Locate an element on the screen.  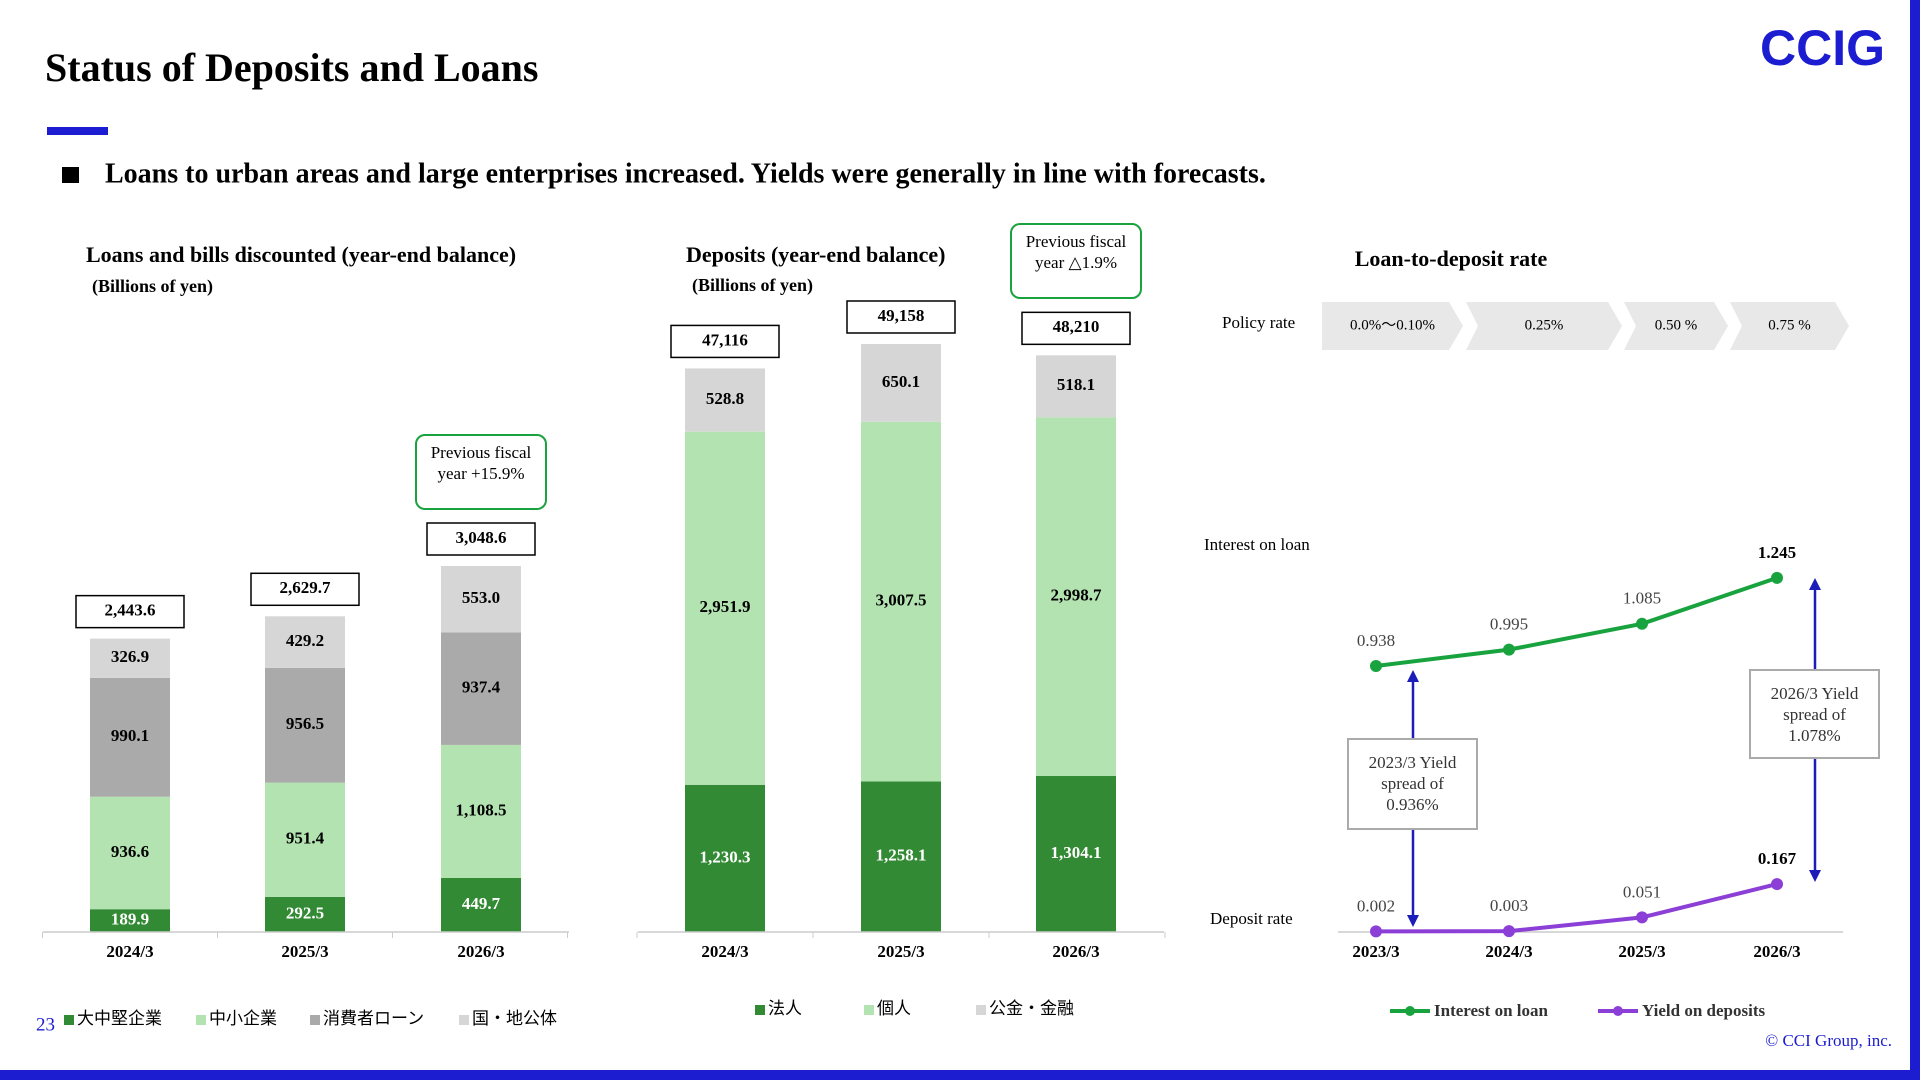
point-label: 0.167 is located at coordinates (1777, 858).